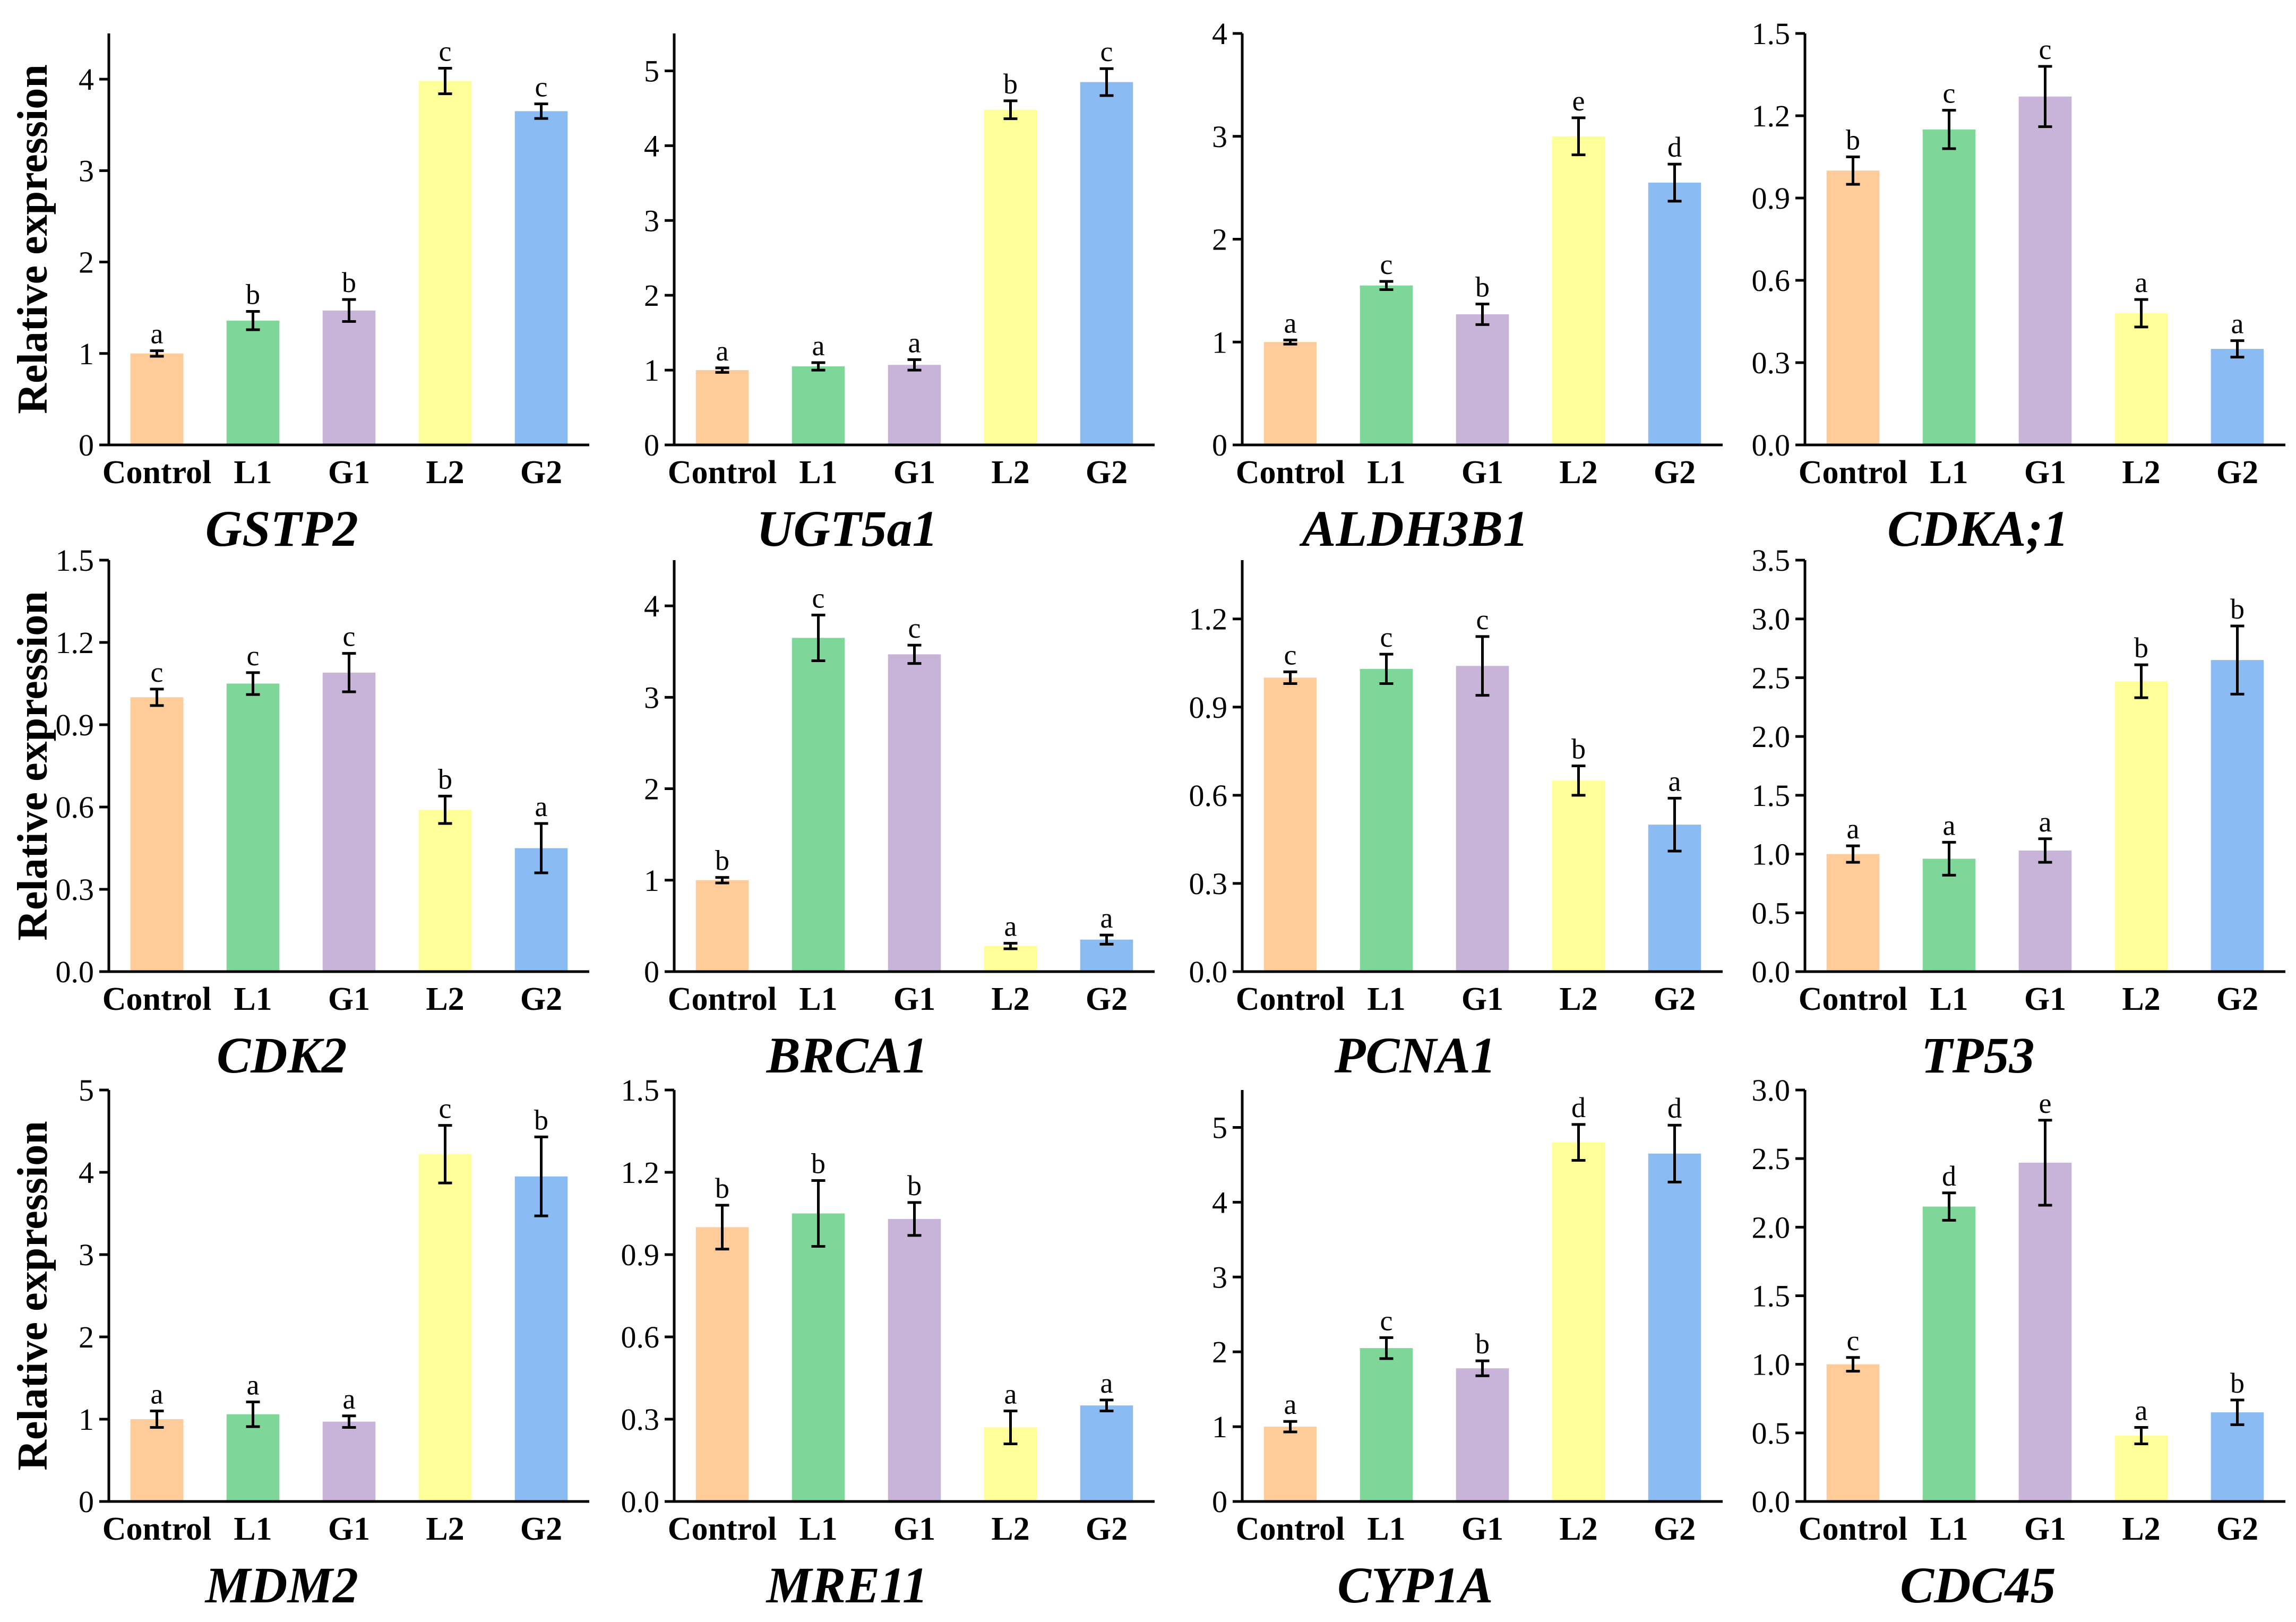 The width and height of the screenshot is (2296, 1622). Describe the element at coordinates (2045, 1103) in the screenshot. I see `significance-letter: e` at that location.